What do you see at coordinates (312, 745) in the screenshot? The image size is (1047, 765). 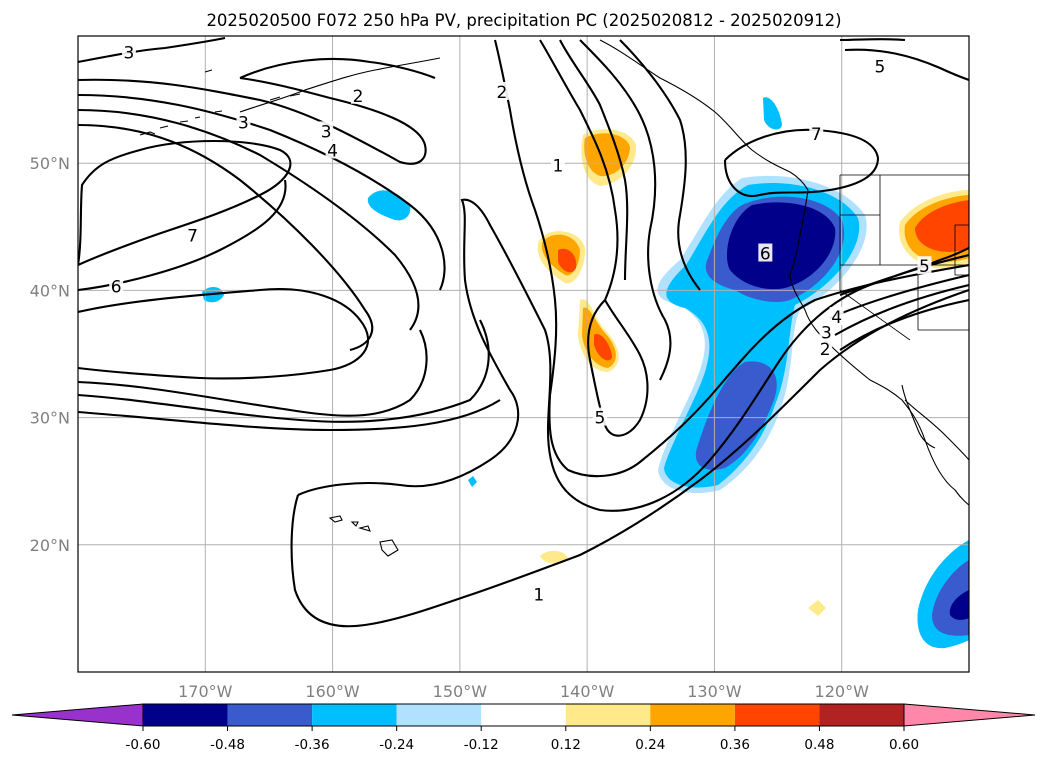 I see `colorbar-label-2: -0.36` at bounding box center [312, 745].